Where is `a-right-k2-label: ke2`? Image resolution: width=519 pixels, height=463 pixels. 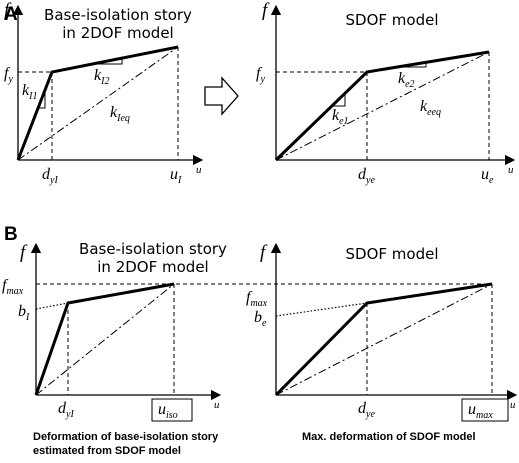 a-right-k2-label: ke2 is located at coordinates (406, 80).